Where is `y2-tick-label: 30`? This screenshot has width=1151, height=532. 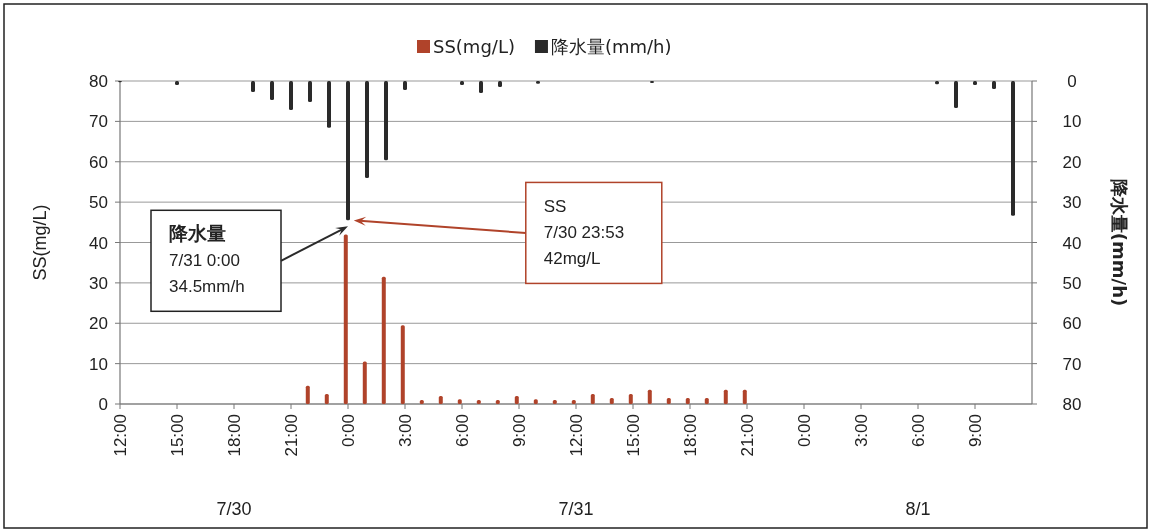
y2-tick-label: 30 is located at coordinates (1072, 203).